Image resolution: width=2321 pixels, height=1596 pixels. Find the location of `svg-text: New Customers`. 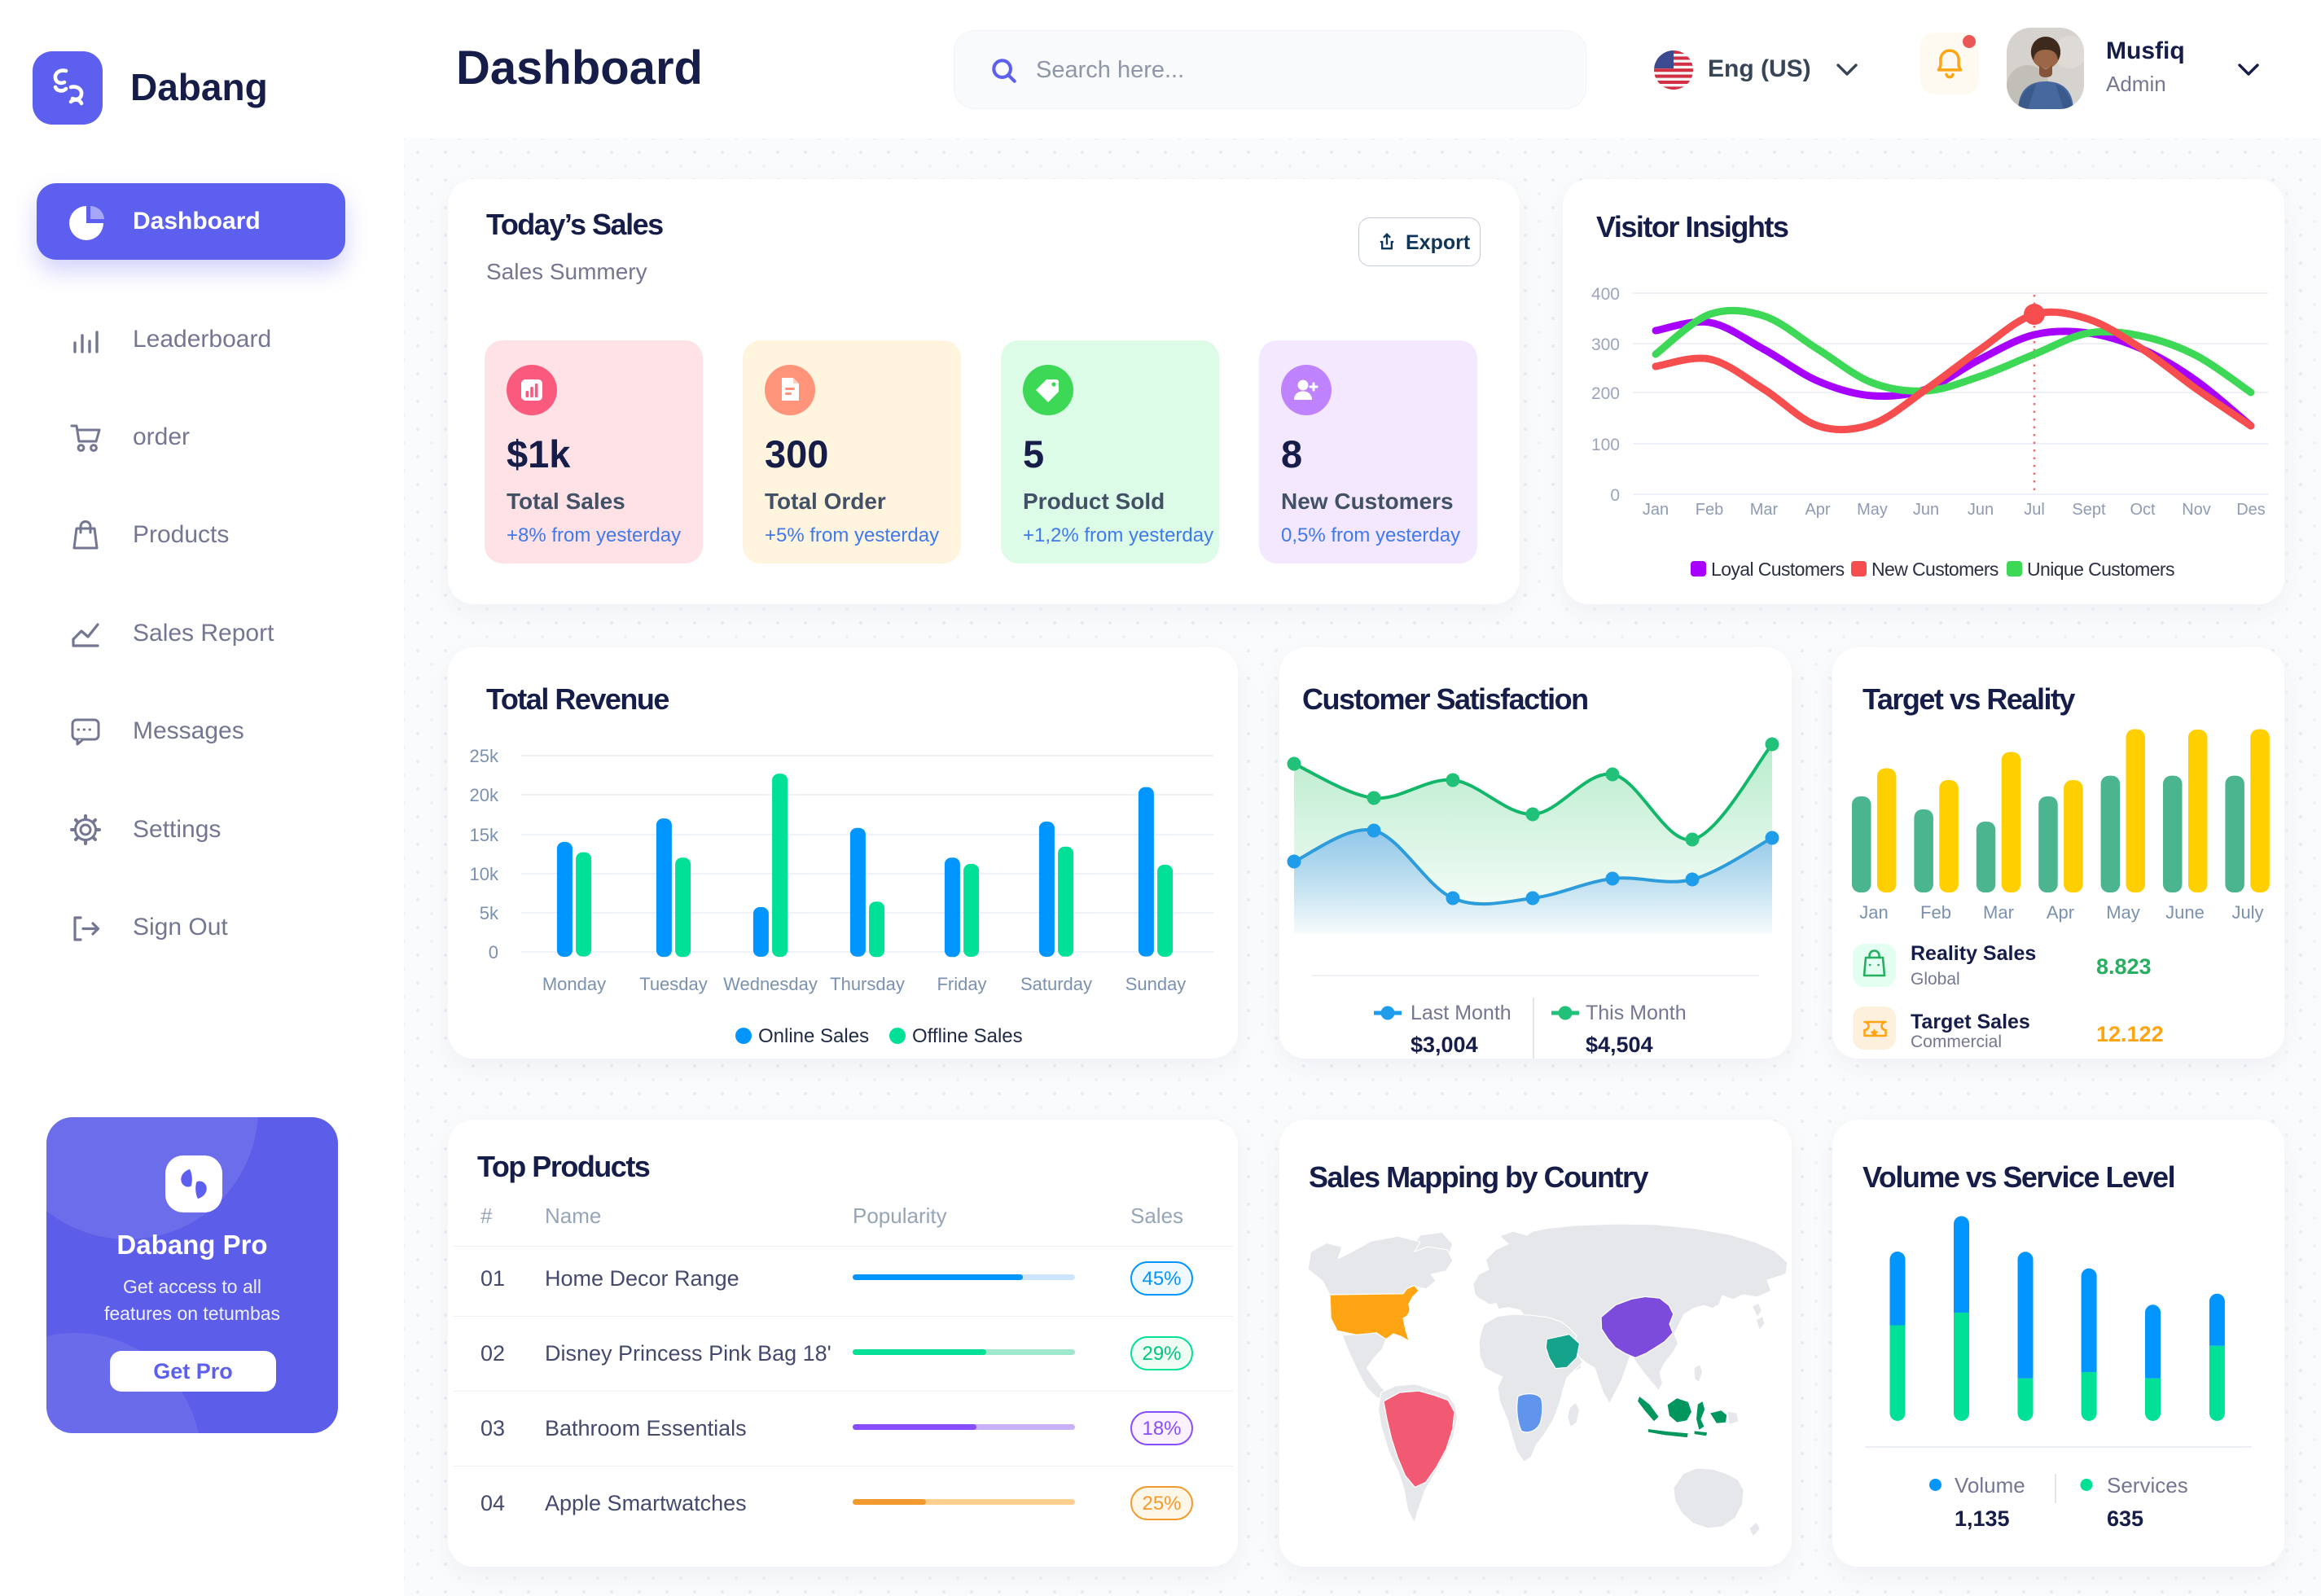

svg-text: New Customers is located at coordinates (1935, 569).